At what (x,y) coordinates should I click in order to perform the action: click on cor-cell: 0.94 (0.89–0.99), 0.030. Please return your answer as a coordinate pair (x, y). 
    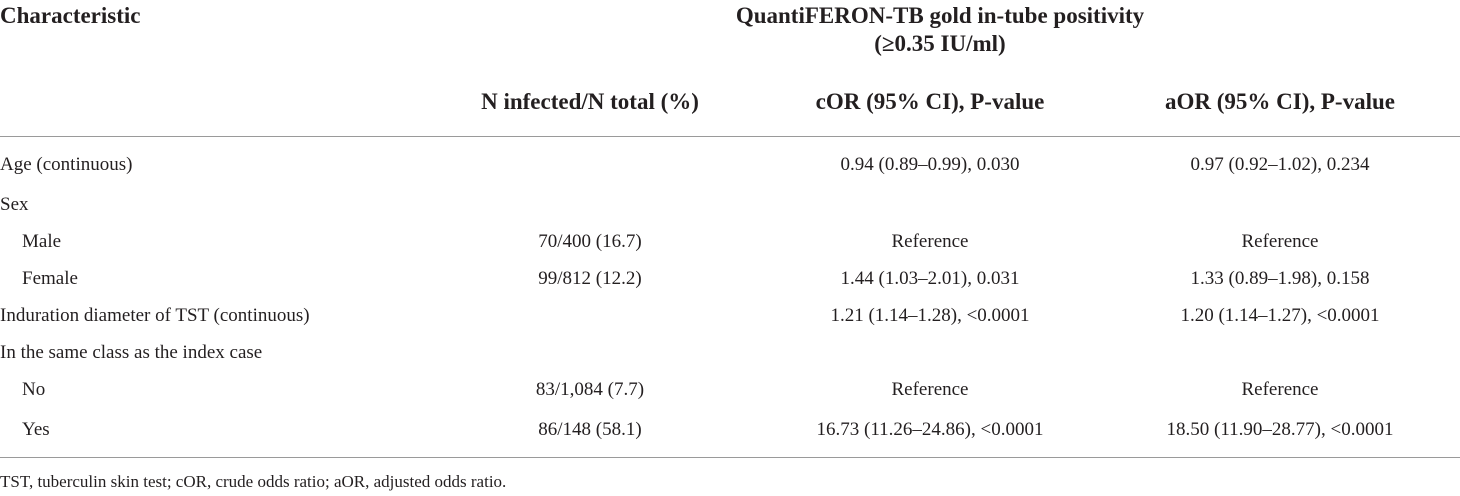
    Looking at the image, I should click on (930, 164).